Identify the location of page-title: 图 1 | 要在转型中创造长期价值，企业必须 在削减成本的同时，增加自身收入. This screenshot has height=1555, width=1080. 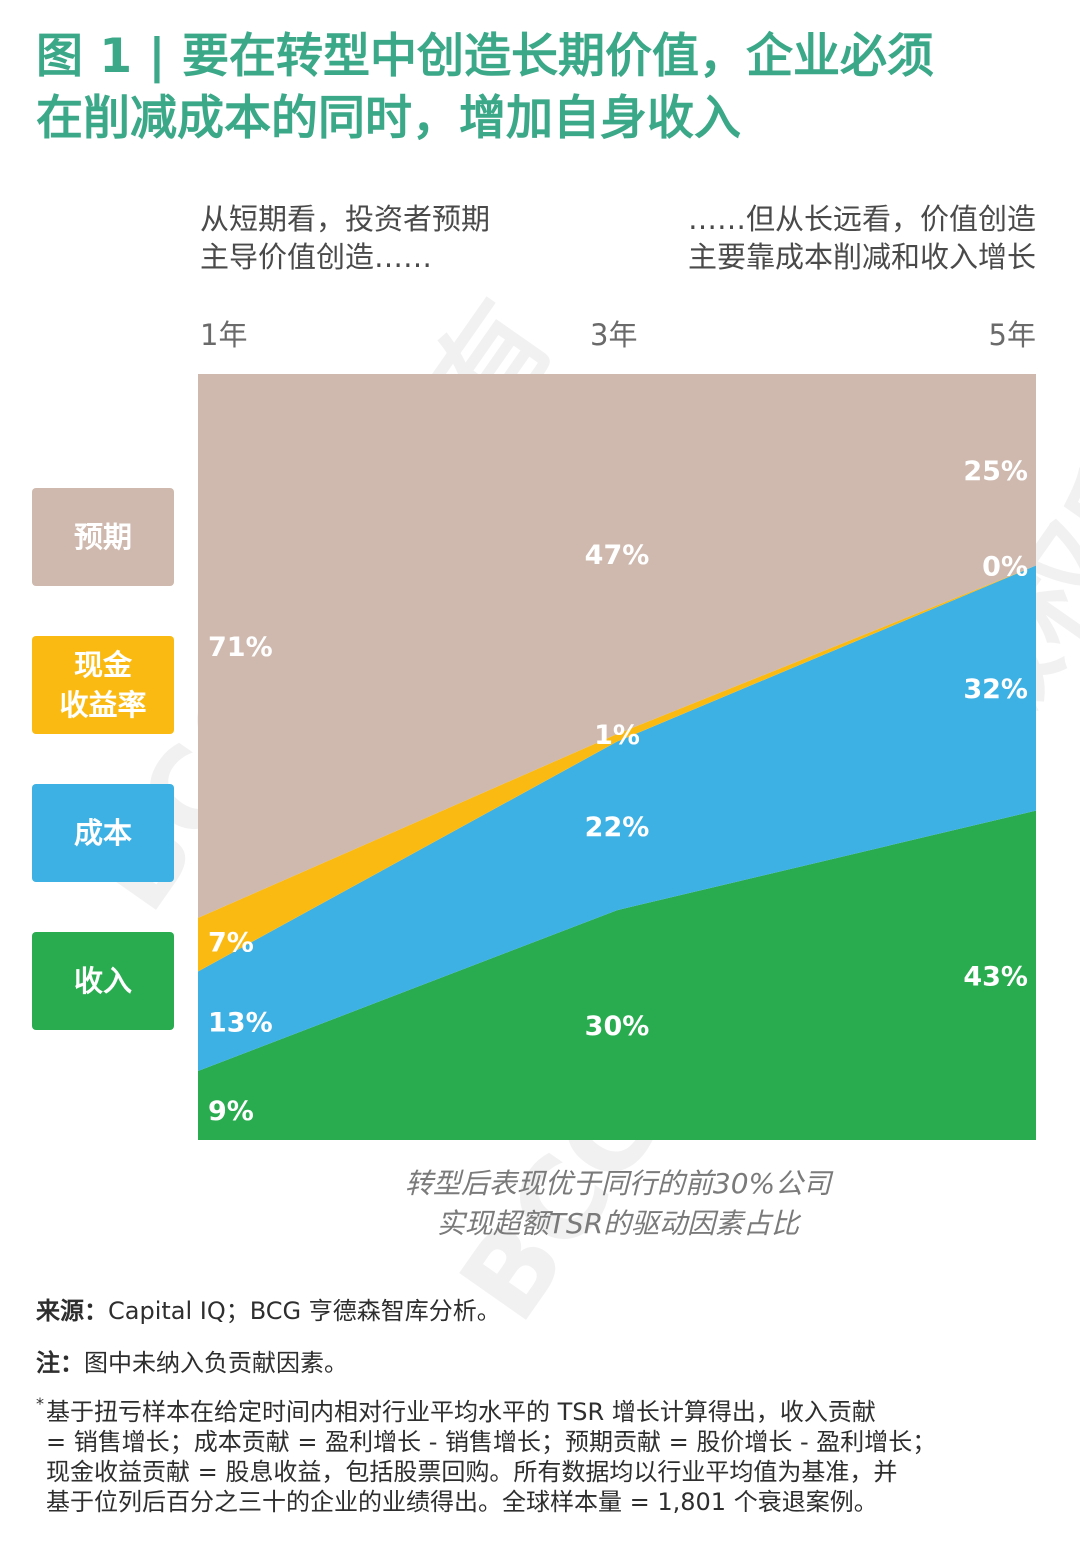
(541, 88).